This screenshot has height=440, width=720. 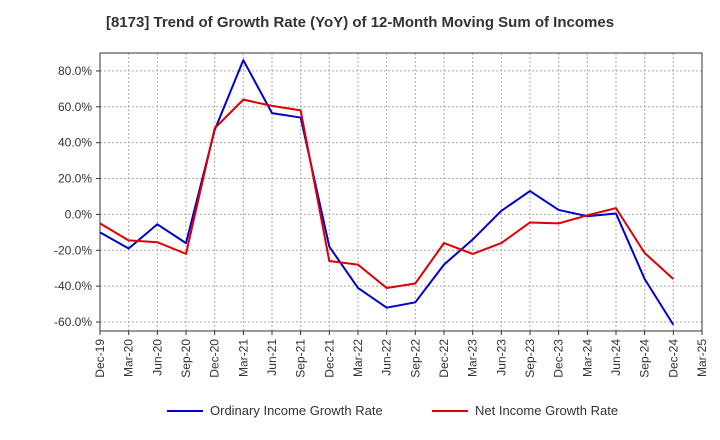 What do you see at coordinates (75, 179) in the screenshot?
I see `y-tick-label: 20.0%` at bounding box center [75, 179].